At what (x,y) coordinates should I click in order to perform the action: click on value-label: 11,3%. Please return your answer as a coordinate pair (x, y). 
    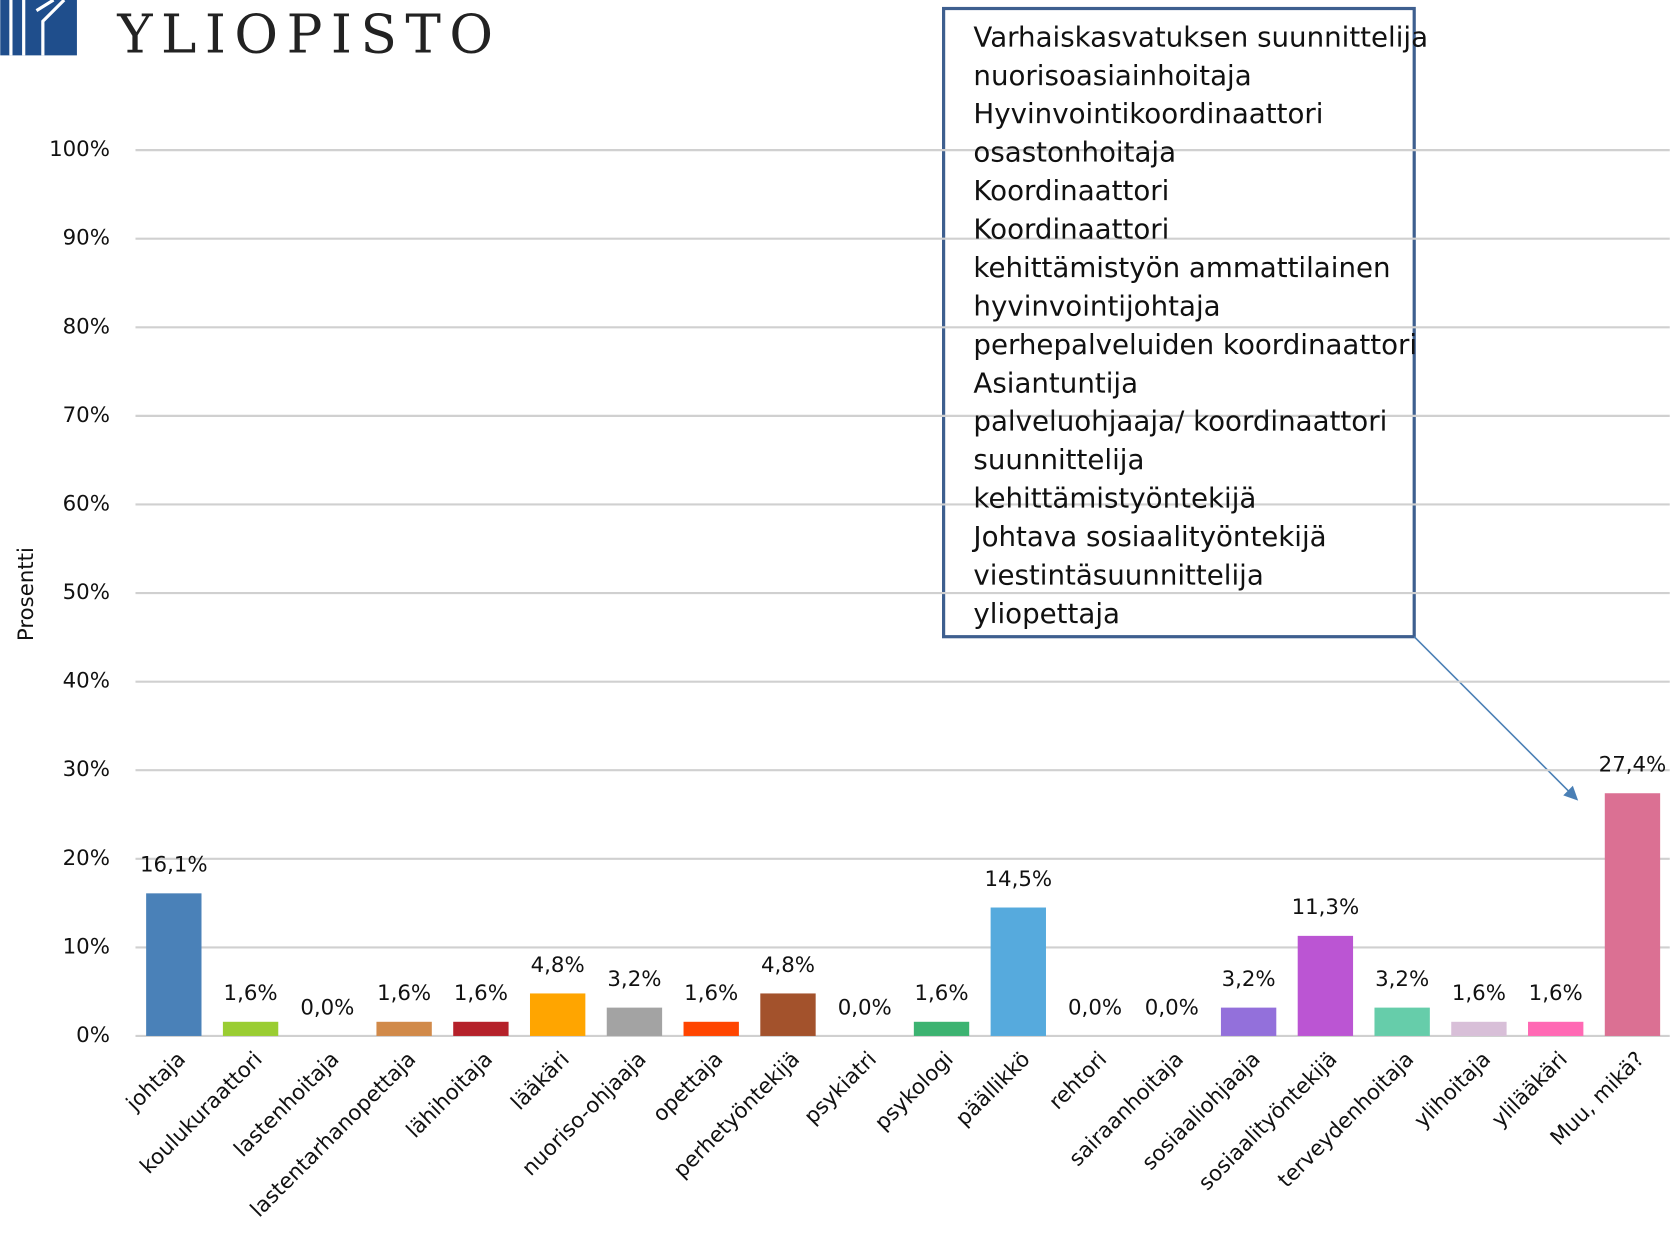
    Looking at the image, I should click on (1326, 907).